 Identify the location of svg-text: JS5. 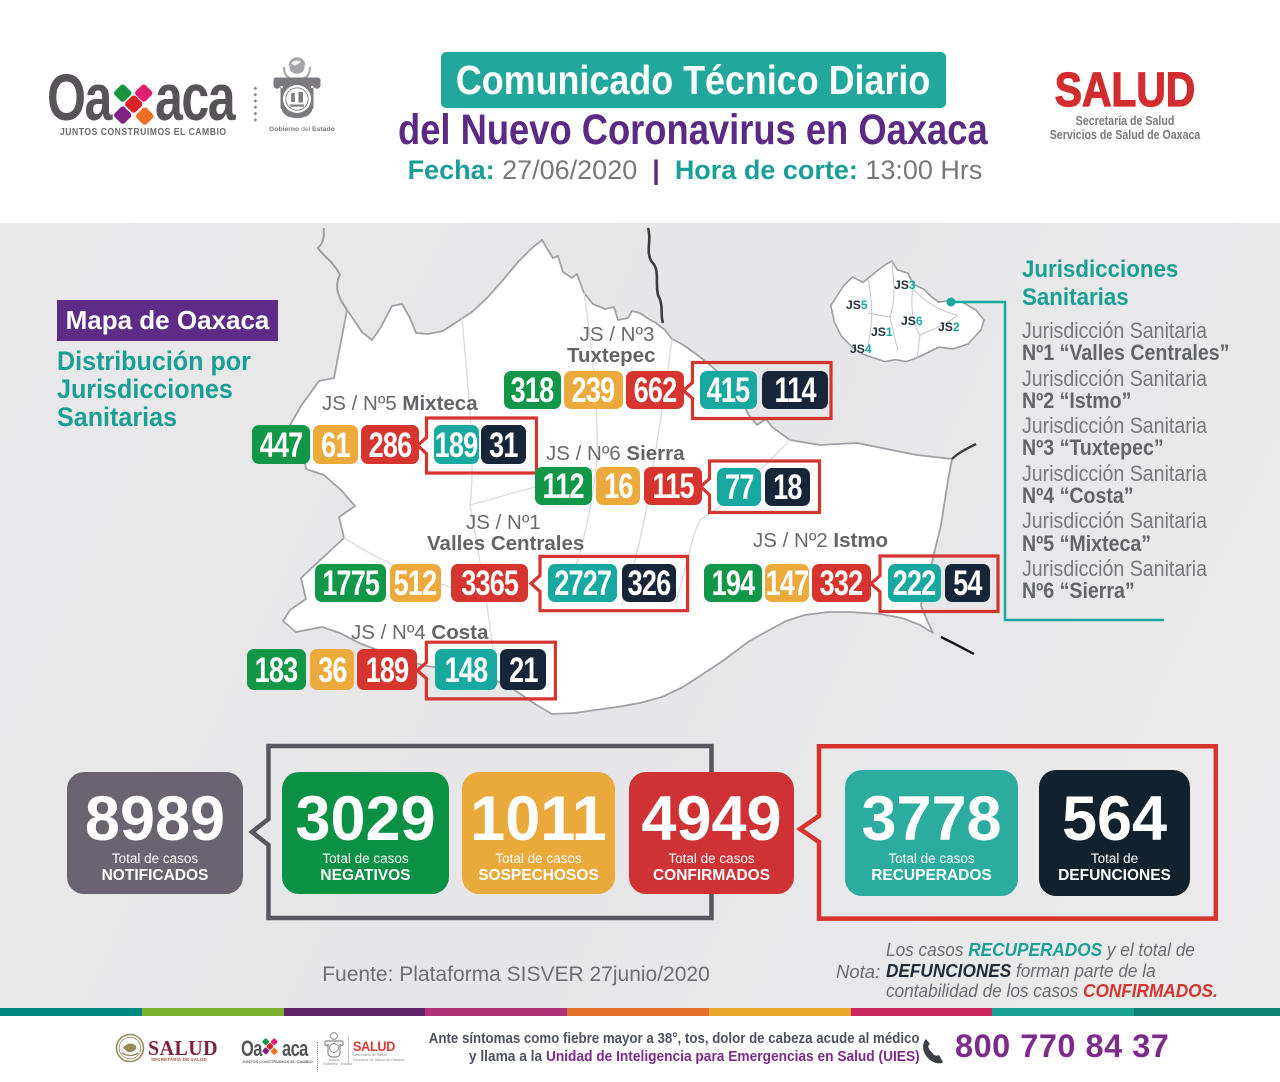
(857, 305).